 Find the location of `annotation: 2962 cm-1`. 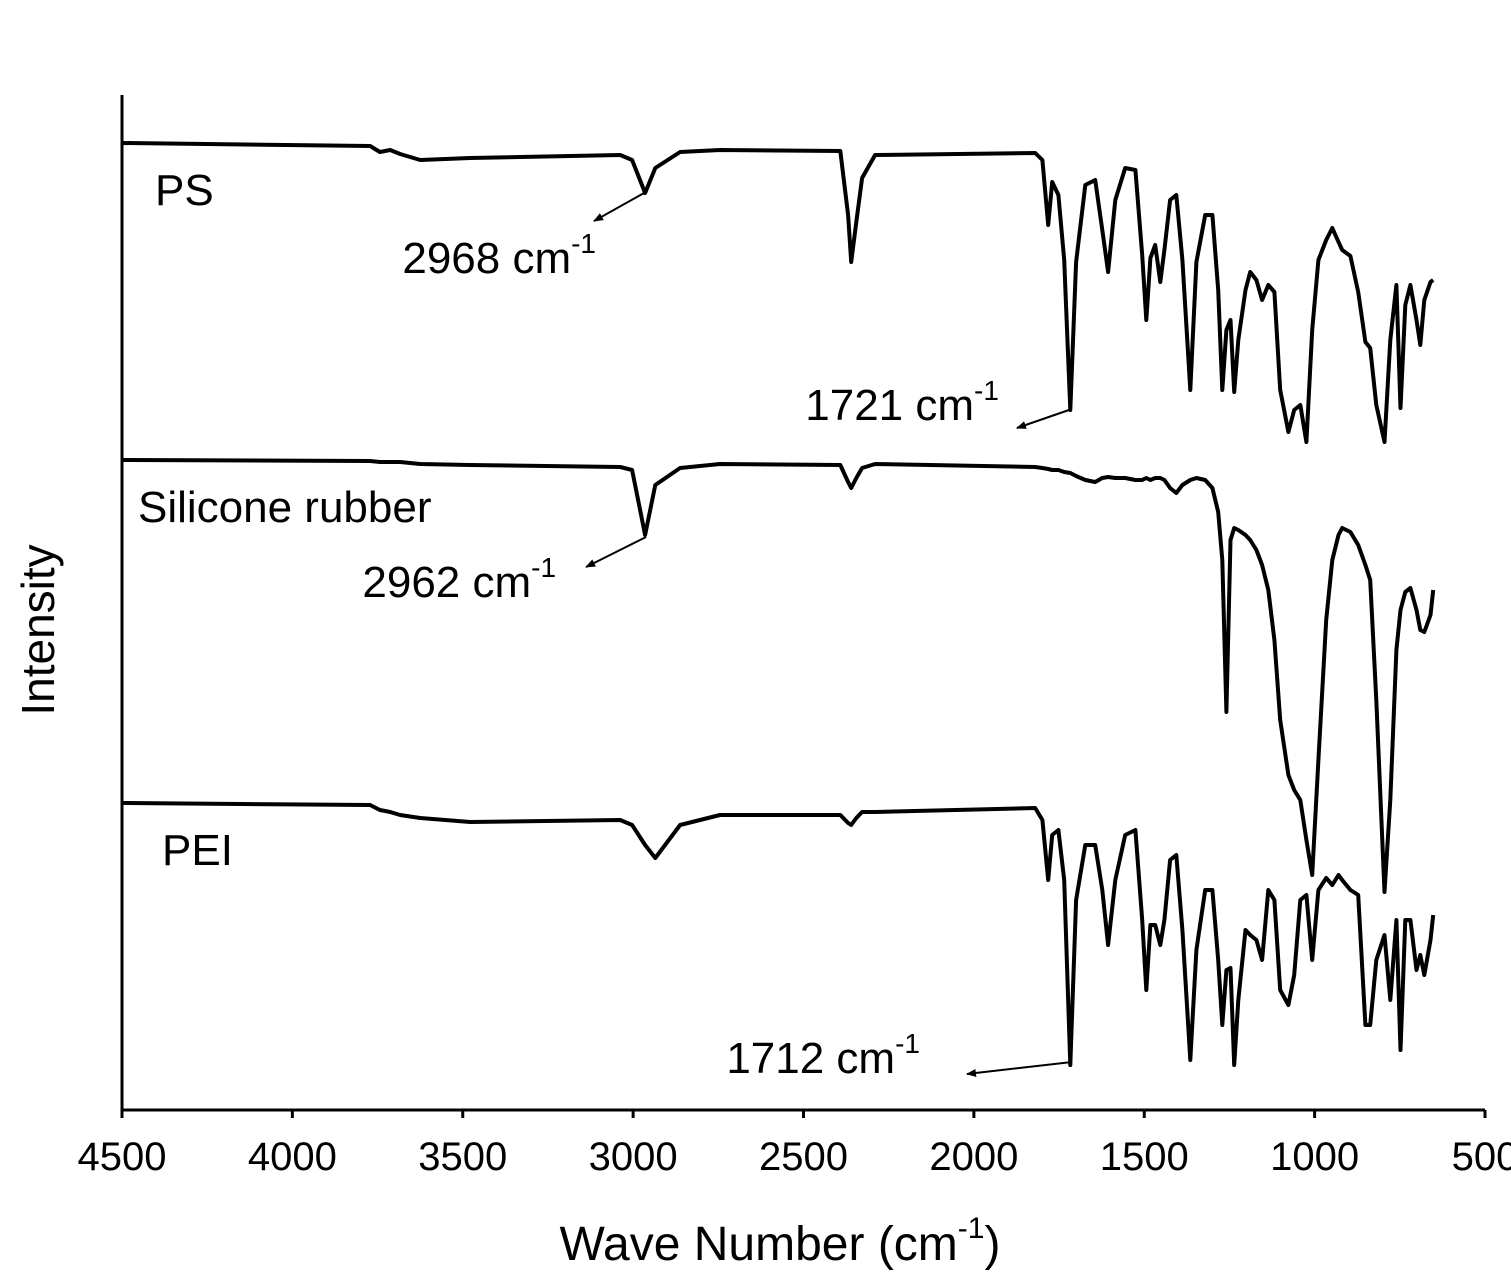

annotation: 2962 cm-1 is located at coordinates (459, 579).